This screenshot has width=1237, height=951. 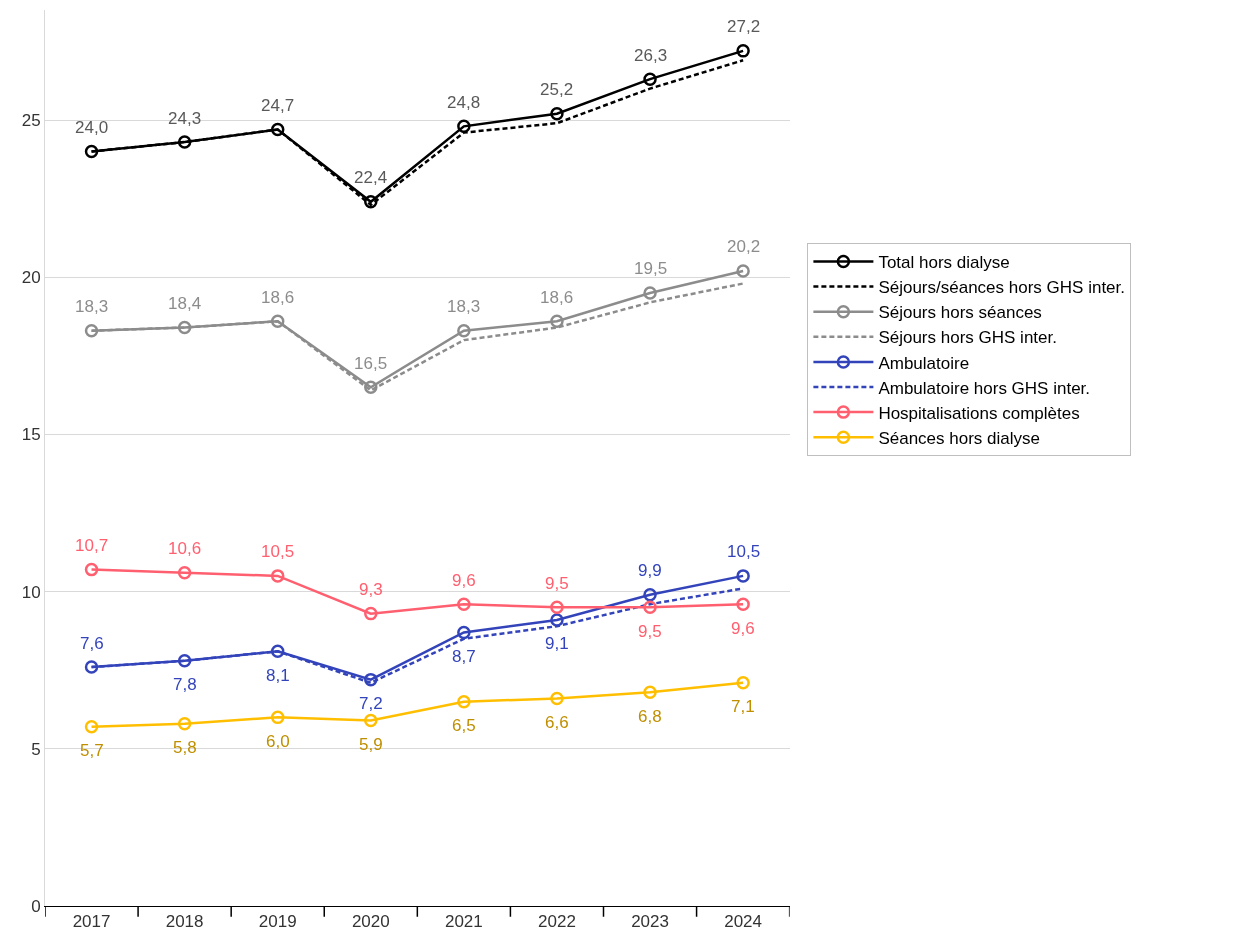 What do you see at coordinates (1002, 288) in the screenshot?
I see `legend-label: Séjours/séances hors GHS inter.` at bounding box center [1002, 288].